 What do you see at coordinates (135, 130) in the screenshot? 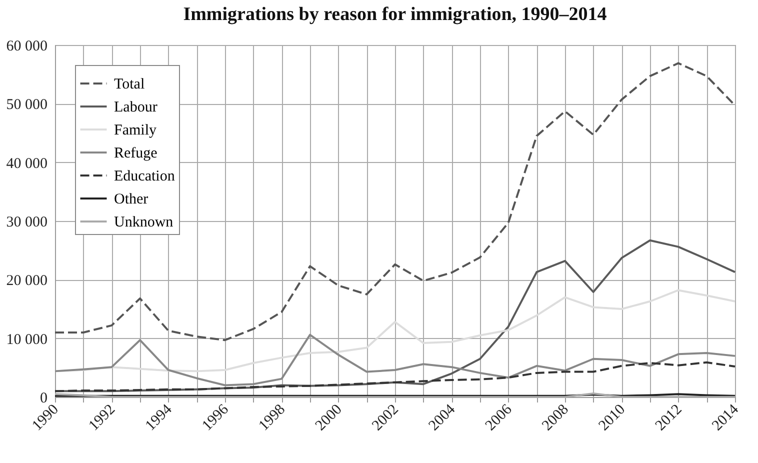
I see `legend-label: Family` at bounding box center [135, 130].